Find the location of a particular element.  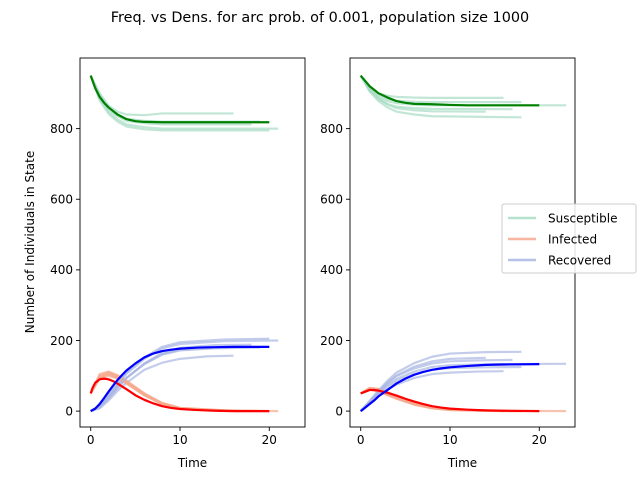

right-run-6-recovered-line is located at coordinates (422, 384).